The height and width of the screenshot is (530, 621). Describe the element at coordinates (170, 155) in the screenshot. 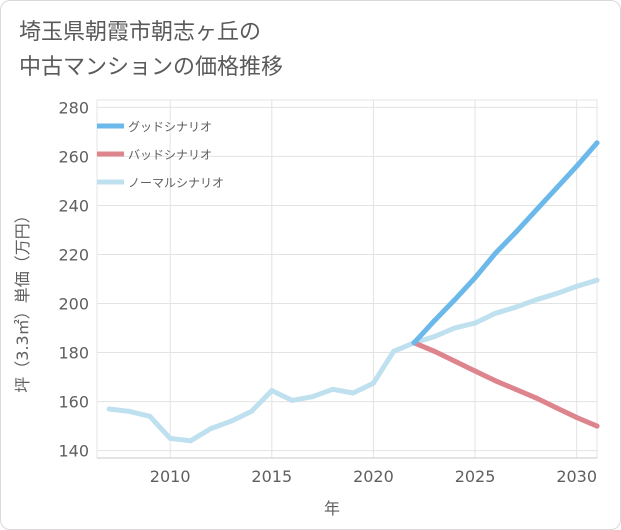

I see `legend-label-1: バッドシナリオ` at that location.